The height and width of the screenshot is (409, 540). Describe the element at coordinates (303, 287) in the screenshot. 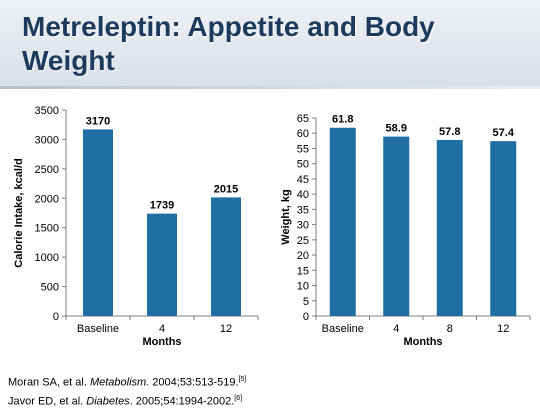

I see `weight-y-tick-label: 10` at that location.